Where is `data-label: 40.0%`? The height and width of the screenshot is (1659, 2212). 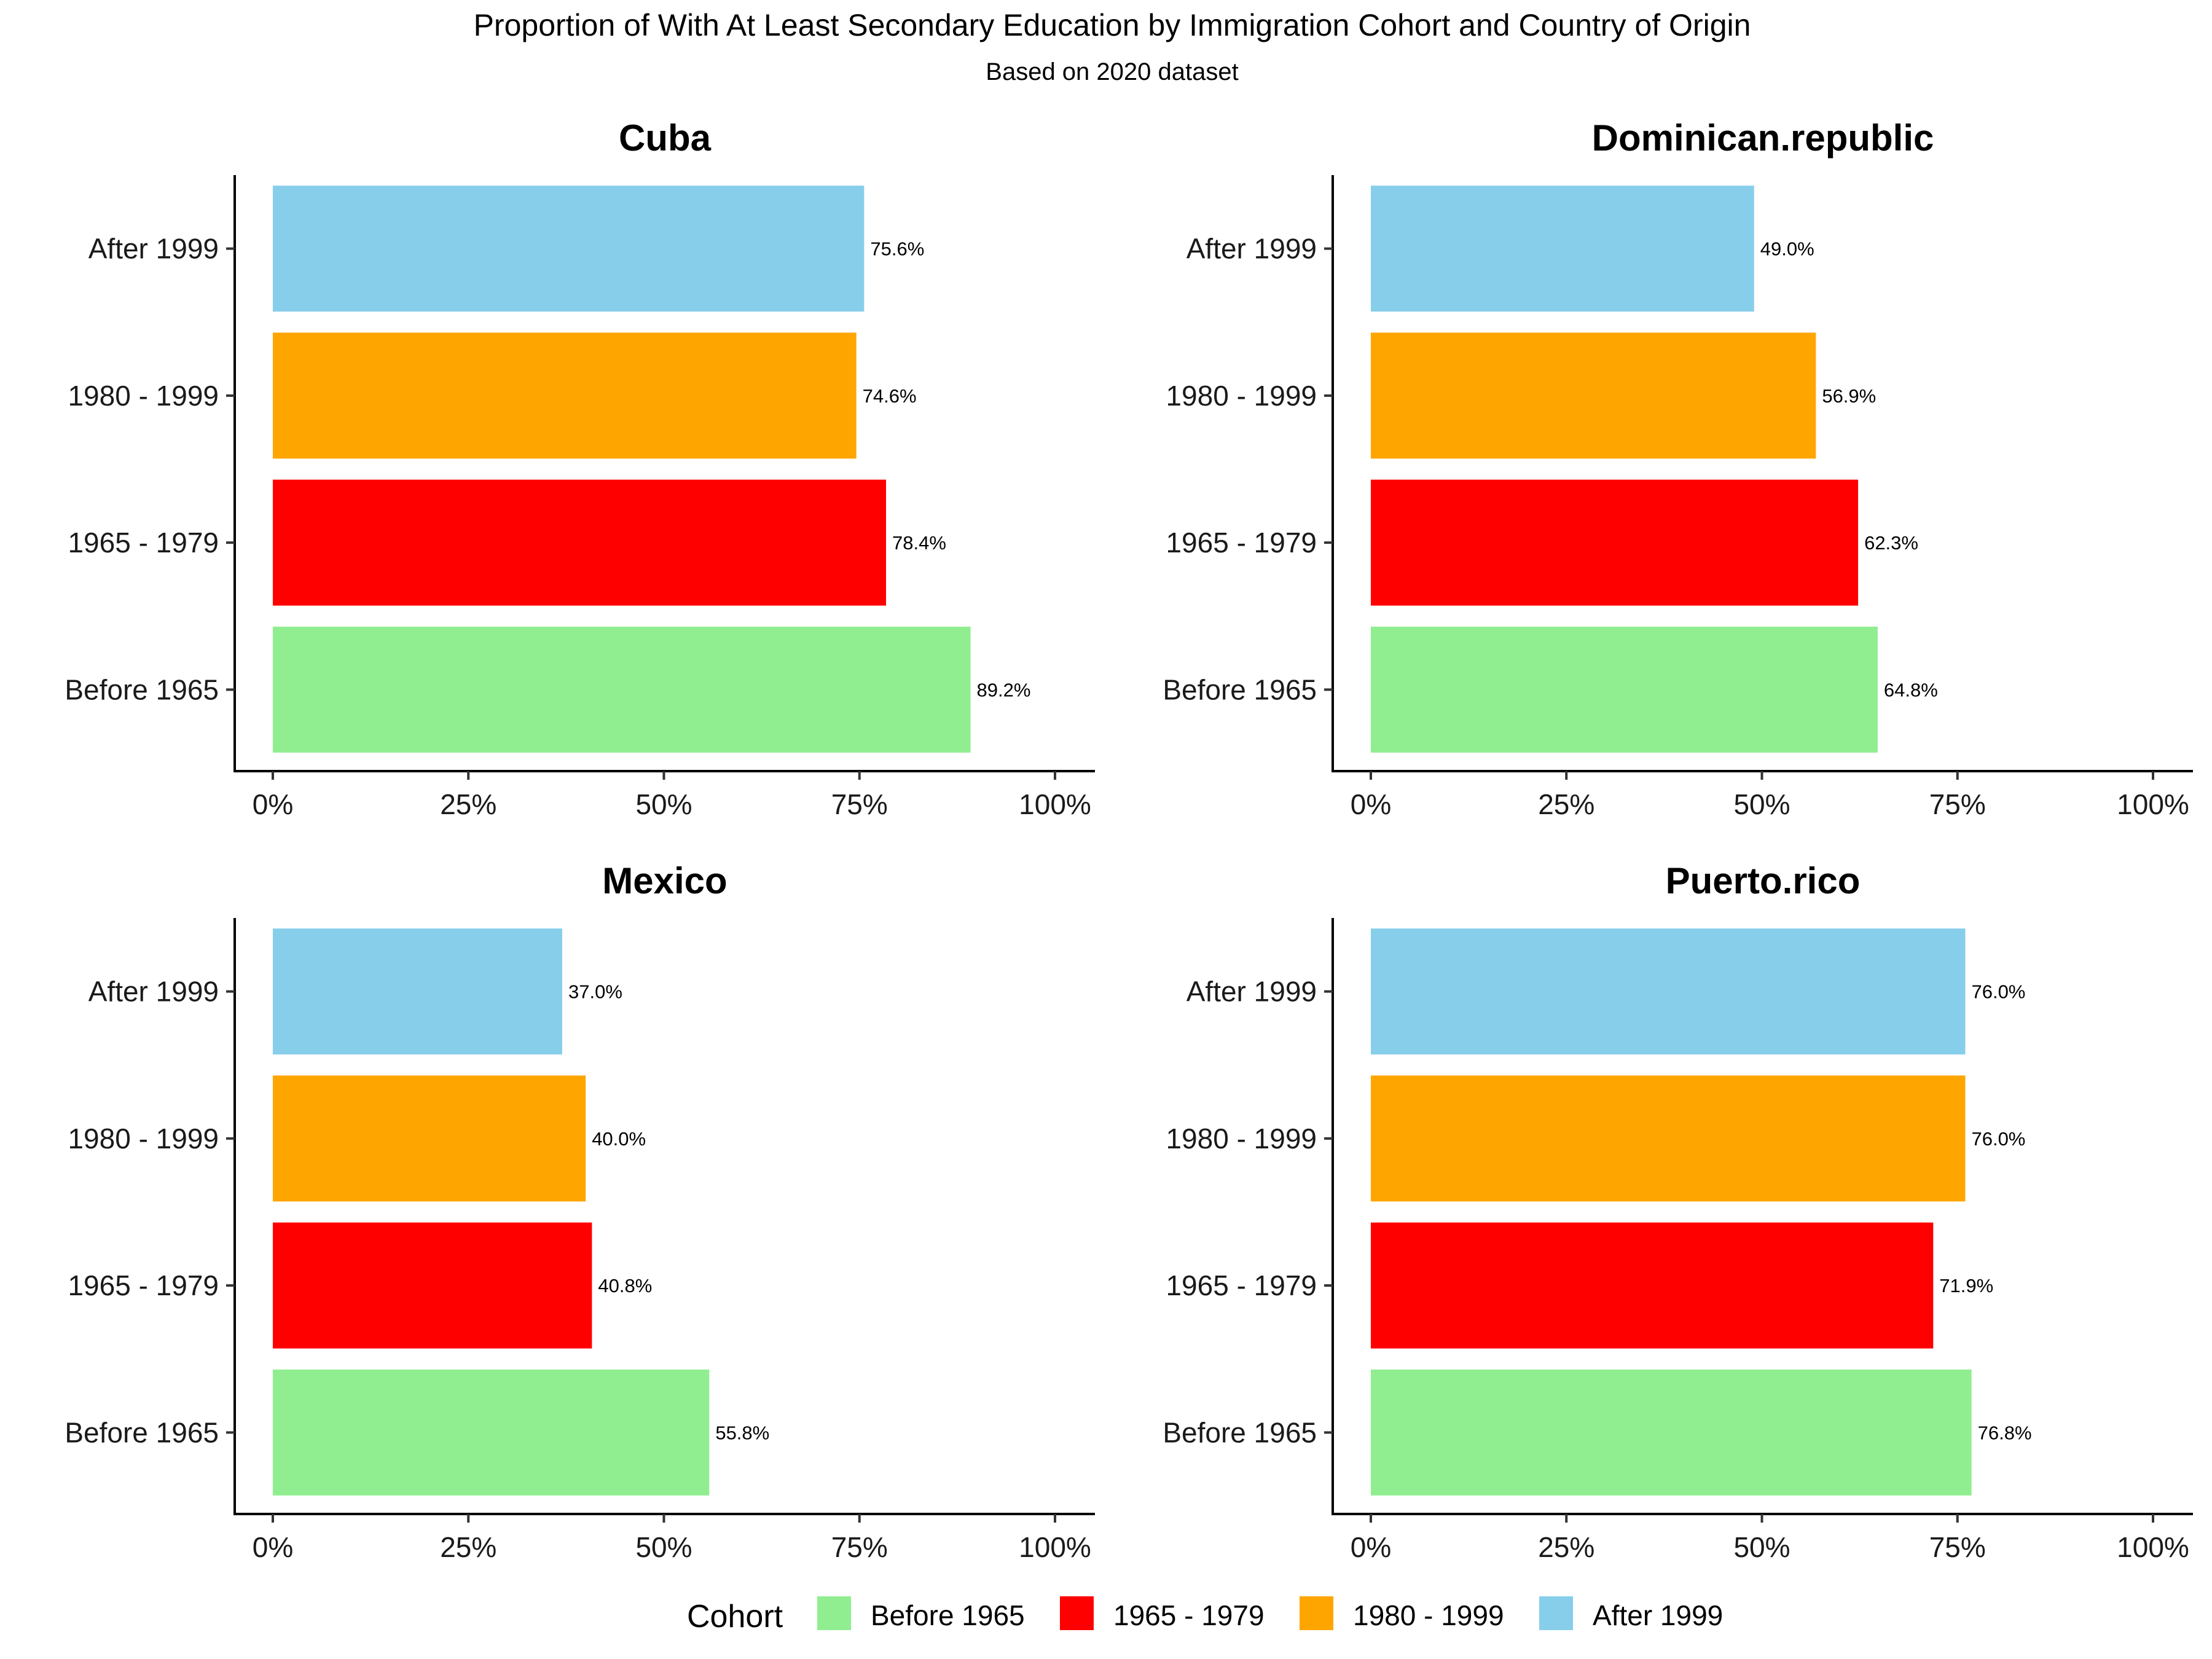 data-label: 40.0% is located at coordinates (619, 1139).